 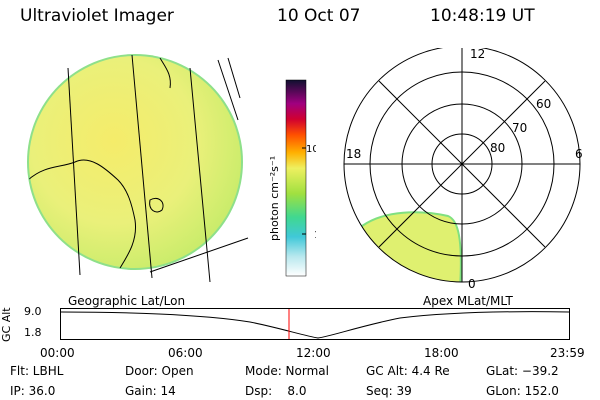 I want to click on timeline-ylabel-wrap: GC Alt, so click(x=7, y=322).